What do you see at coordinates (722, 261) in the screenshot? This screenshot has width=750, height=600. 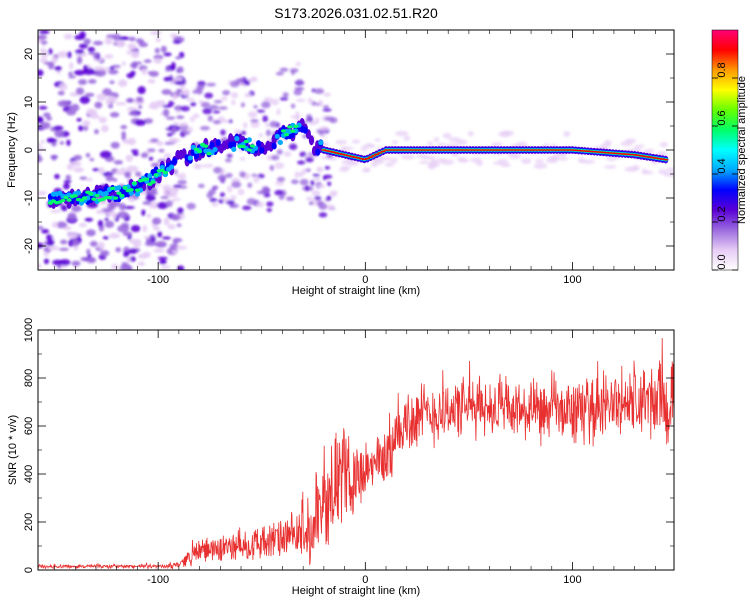 I see `colorbar-tick-label: 0.0` at bounding box center [722, 261].